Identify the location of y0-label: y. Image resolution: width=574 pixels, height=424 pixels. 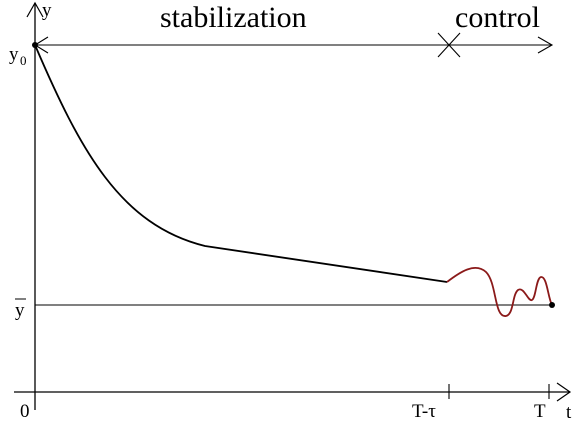
(14, 54).